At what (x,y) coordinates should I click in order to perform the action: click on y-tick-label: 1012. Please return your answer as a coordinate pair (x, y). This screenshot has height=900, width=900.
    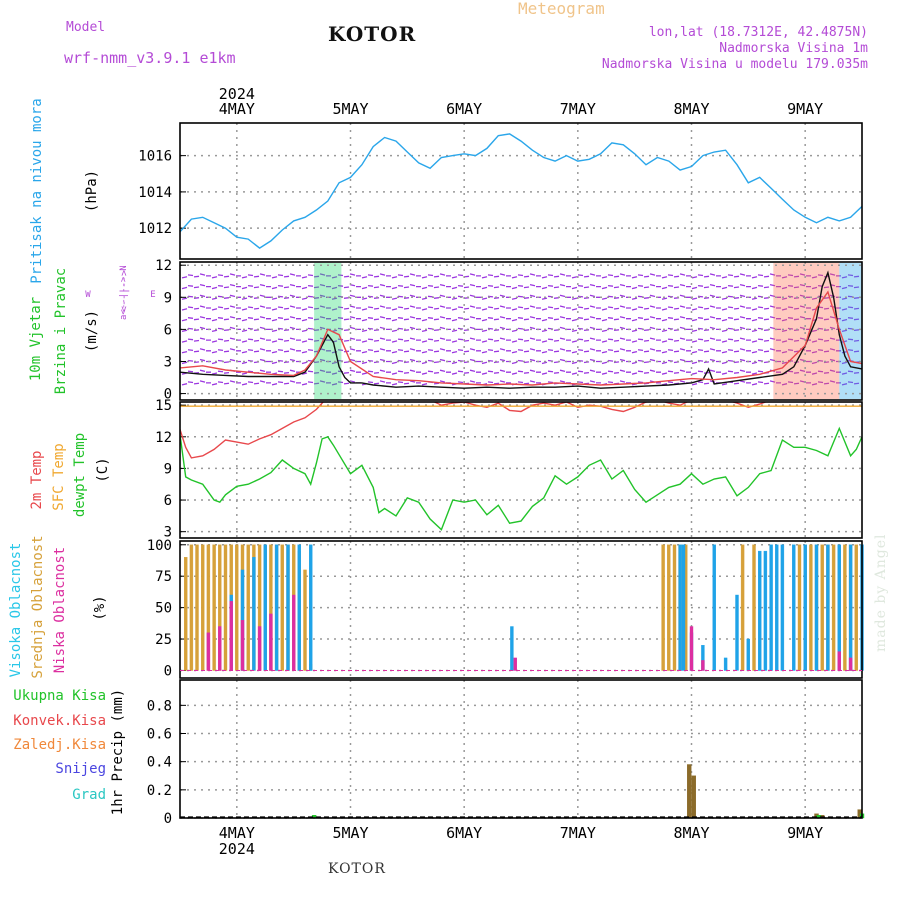
    Looking at the image, I should click on (155, 229).